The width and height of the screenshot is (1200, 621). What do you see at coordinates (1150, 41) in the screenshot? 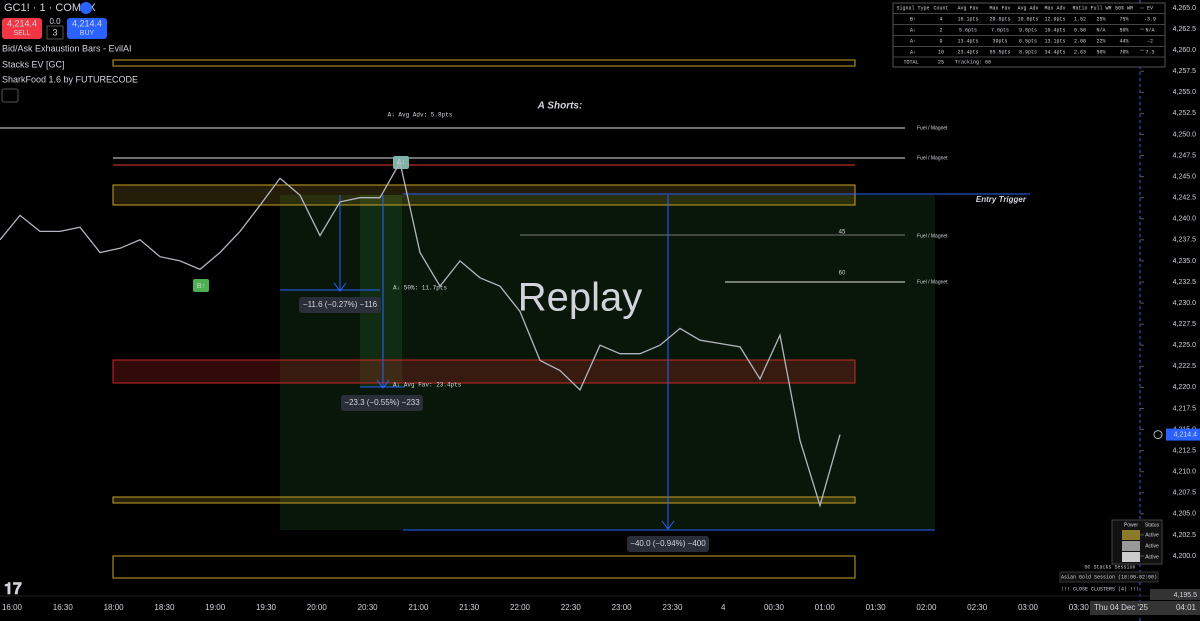
I see `table-cell: -2` at bounding box center [1150, 41].